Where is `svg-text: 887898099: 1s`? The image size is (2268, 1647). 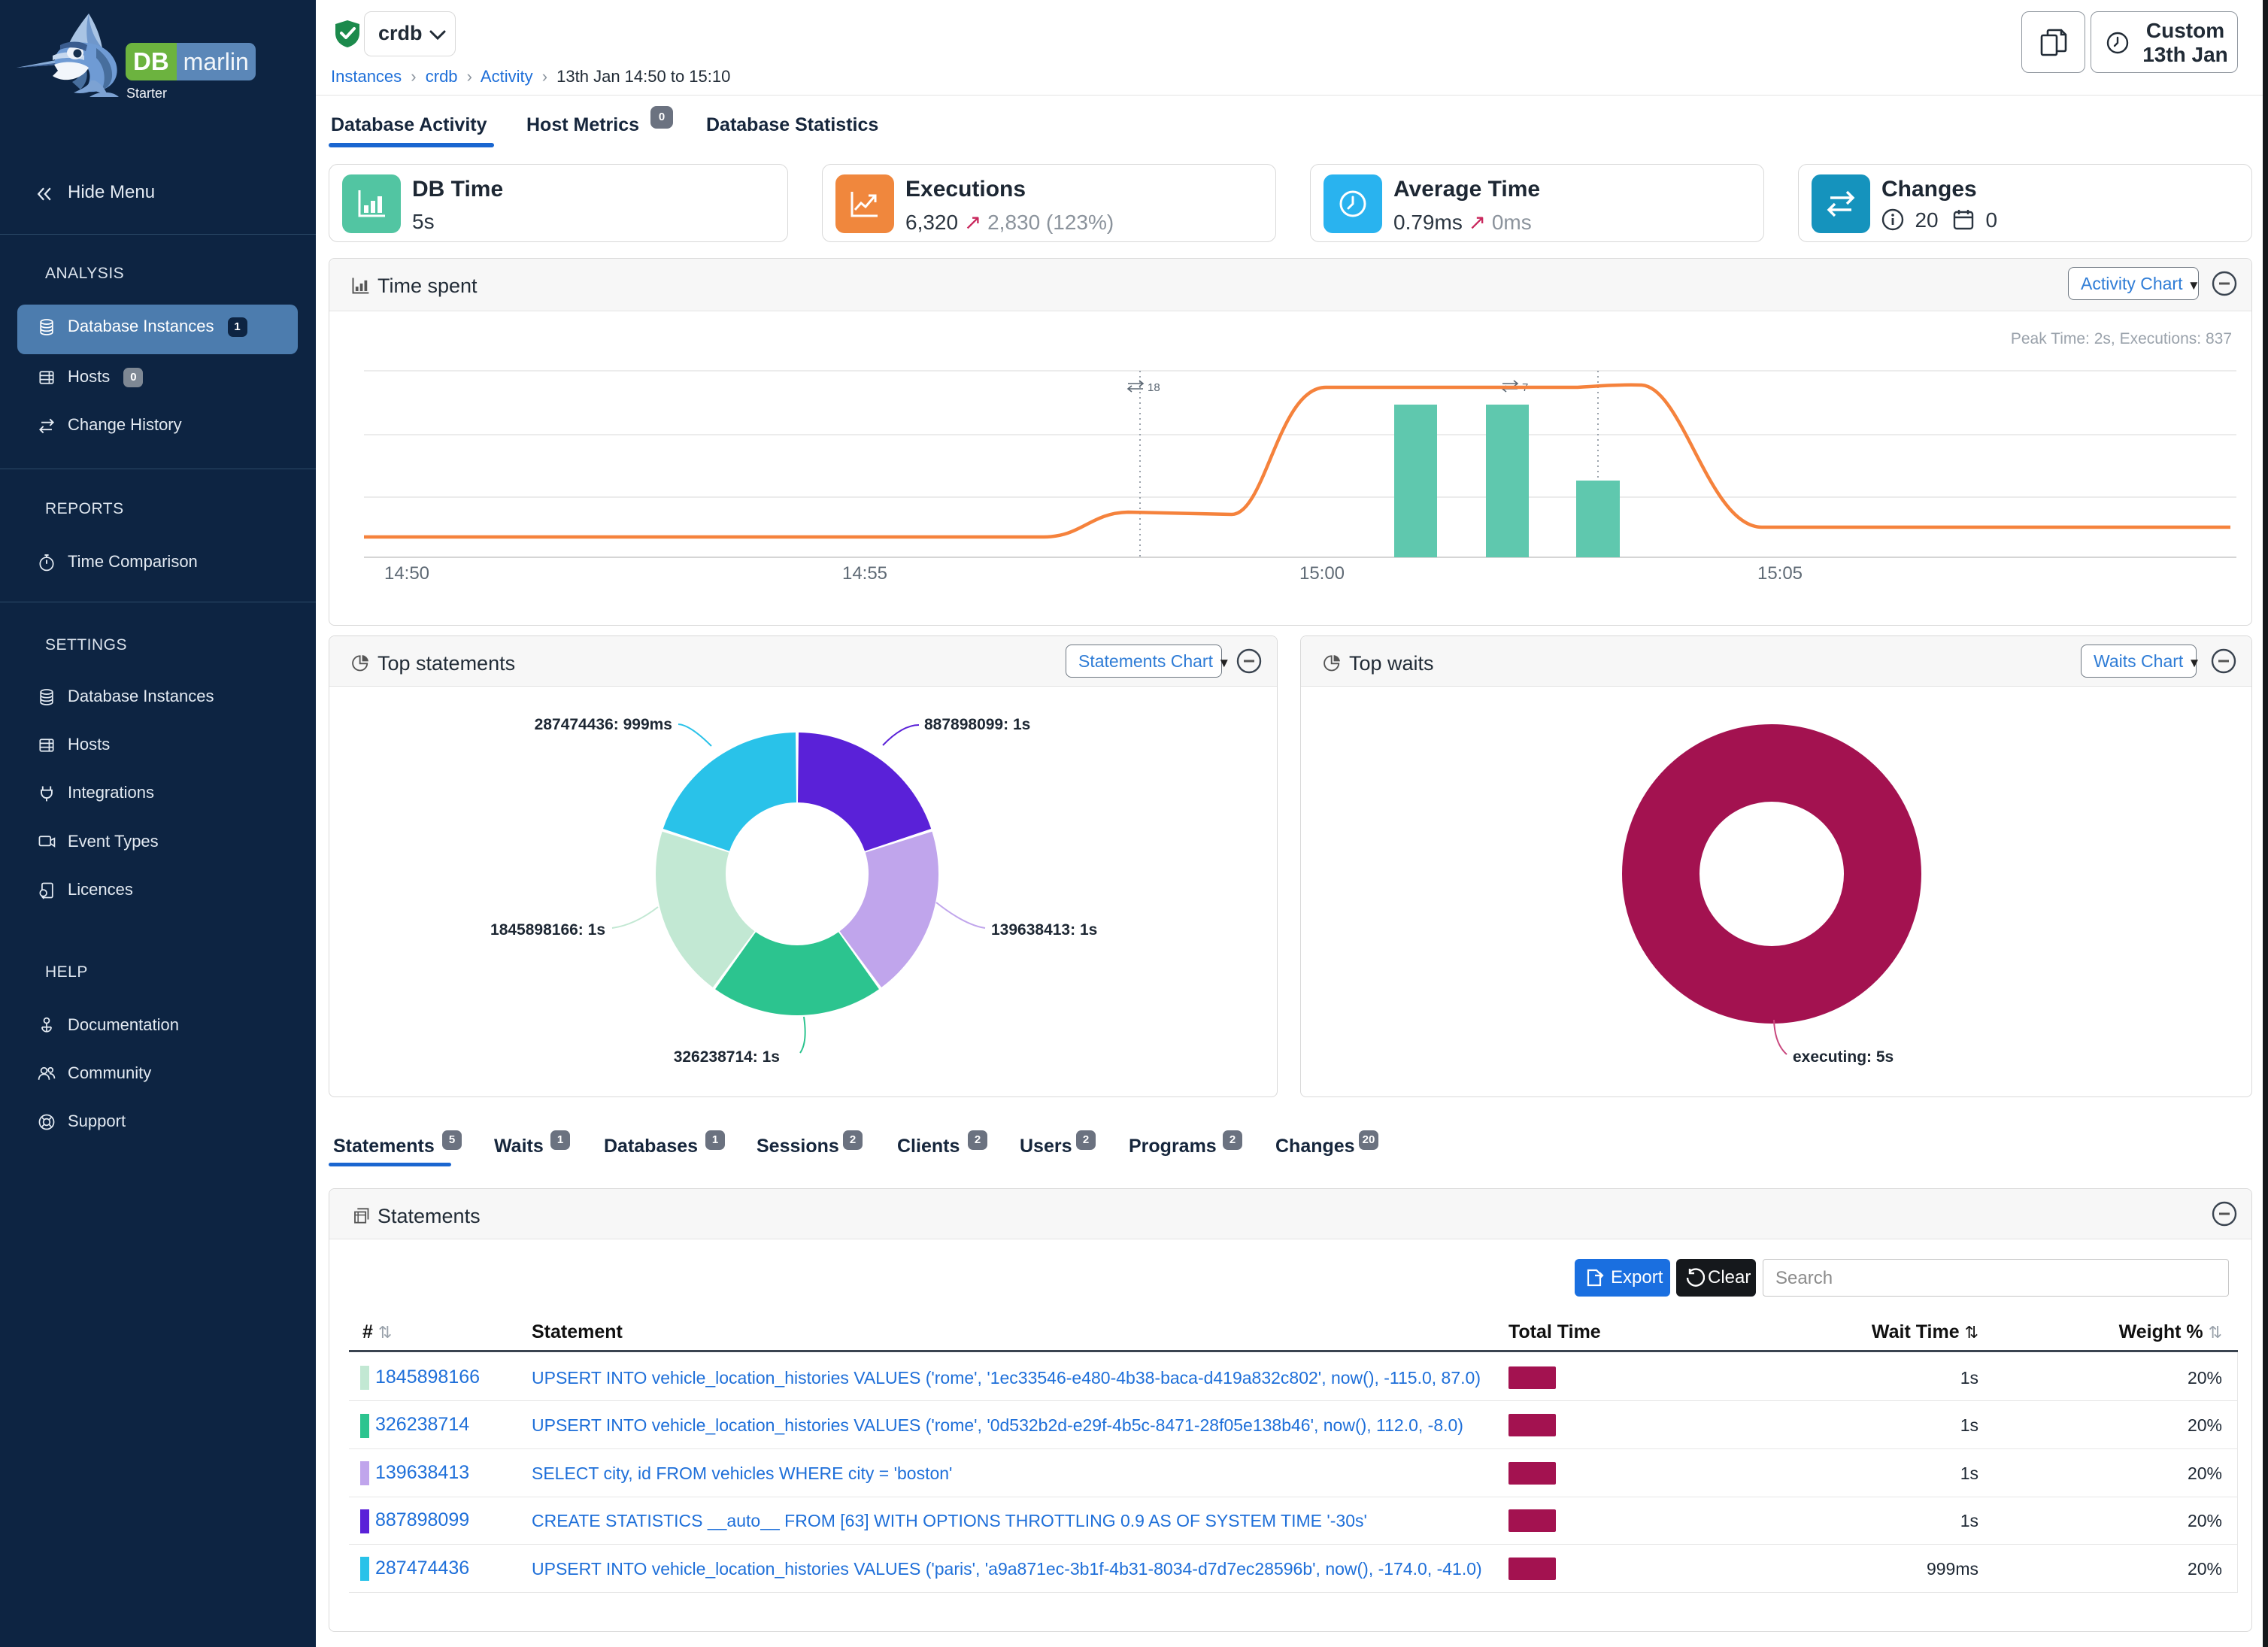
svg-text: 887898099: 1s is located at coordinates (977, 724).